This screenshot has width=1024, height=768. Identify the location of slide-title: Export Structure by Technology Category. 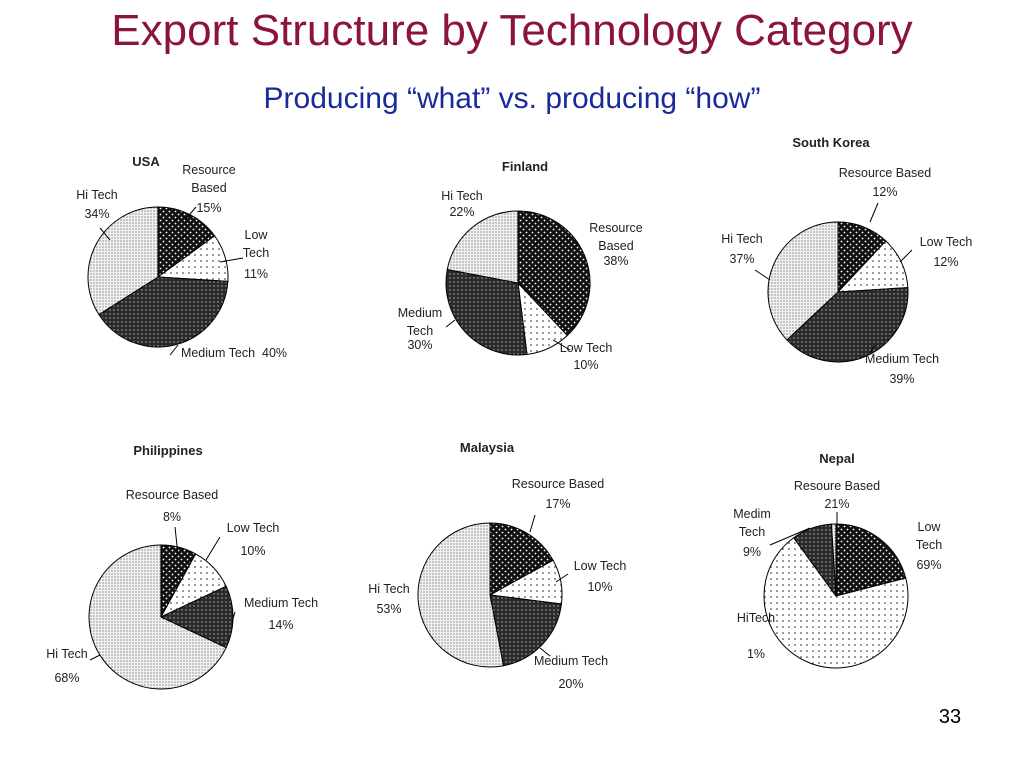
(512, 30).